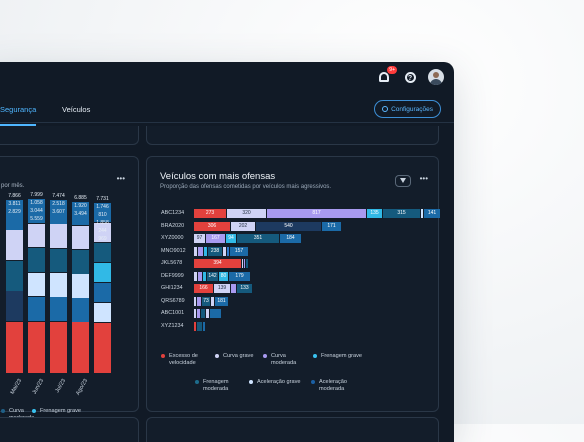  What do you see at coordinates (215, 238) in the screenshot?
I see `bar-segment: 167` at bounding box center [215, 238].